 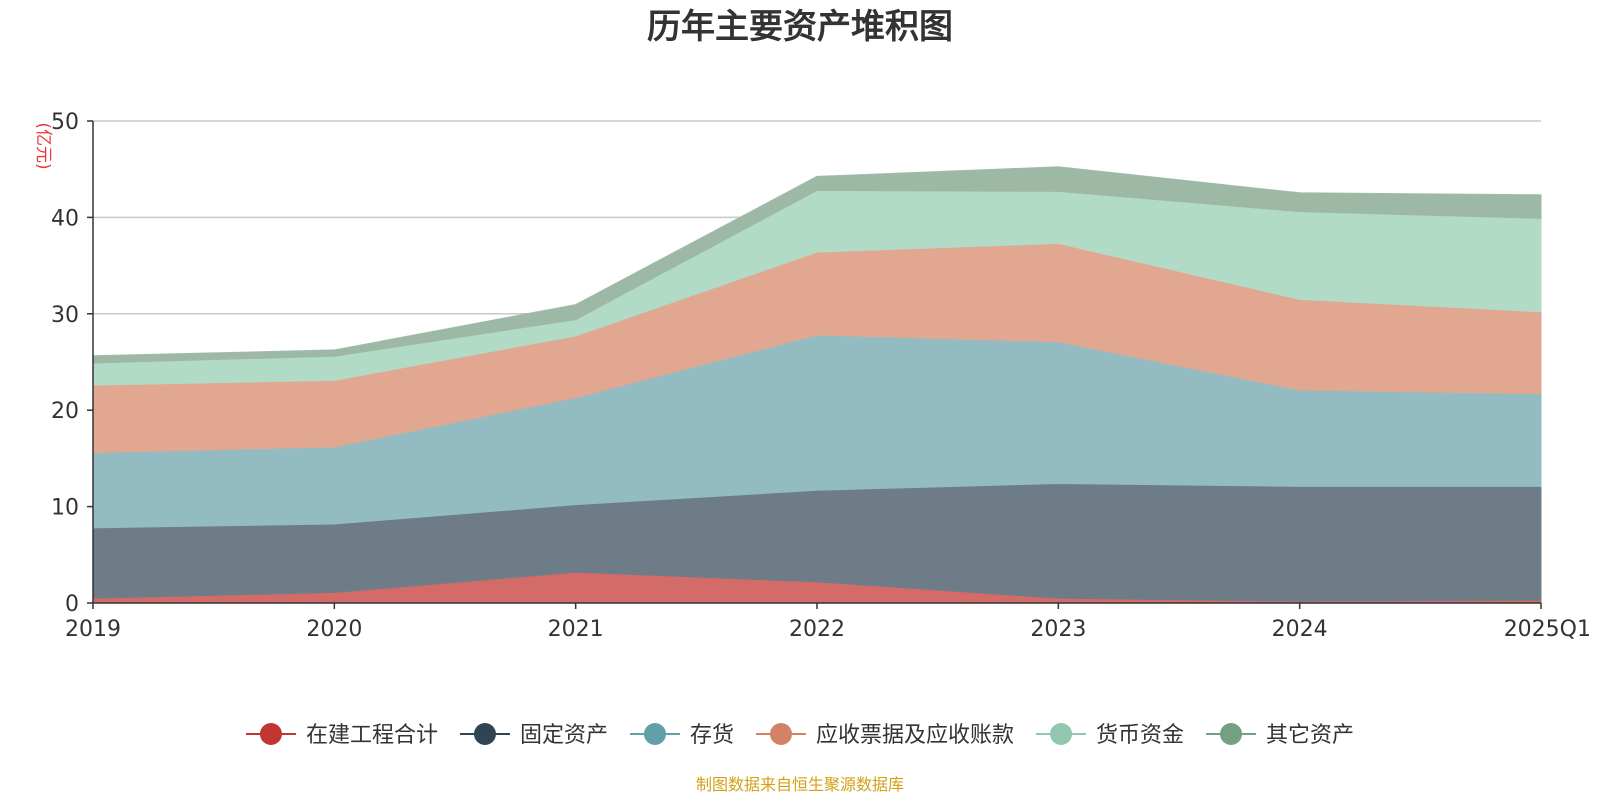 What do you see at coordinates (1310, 735) in the screenshot?
I see `legend-label-5: 其它资产` at bounding box center [1310, 735].